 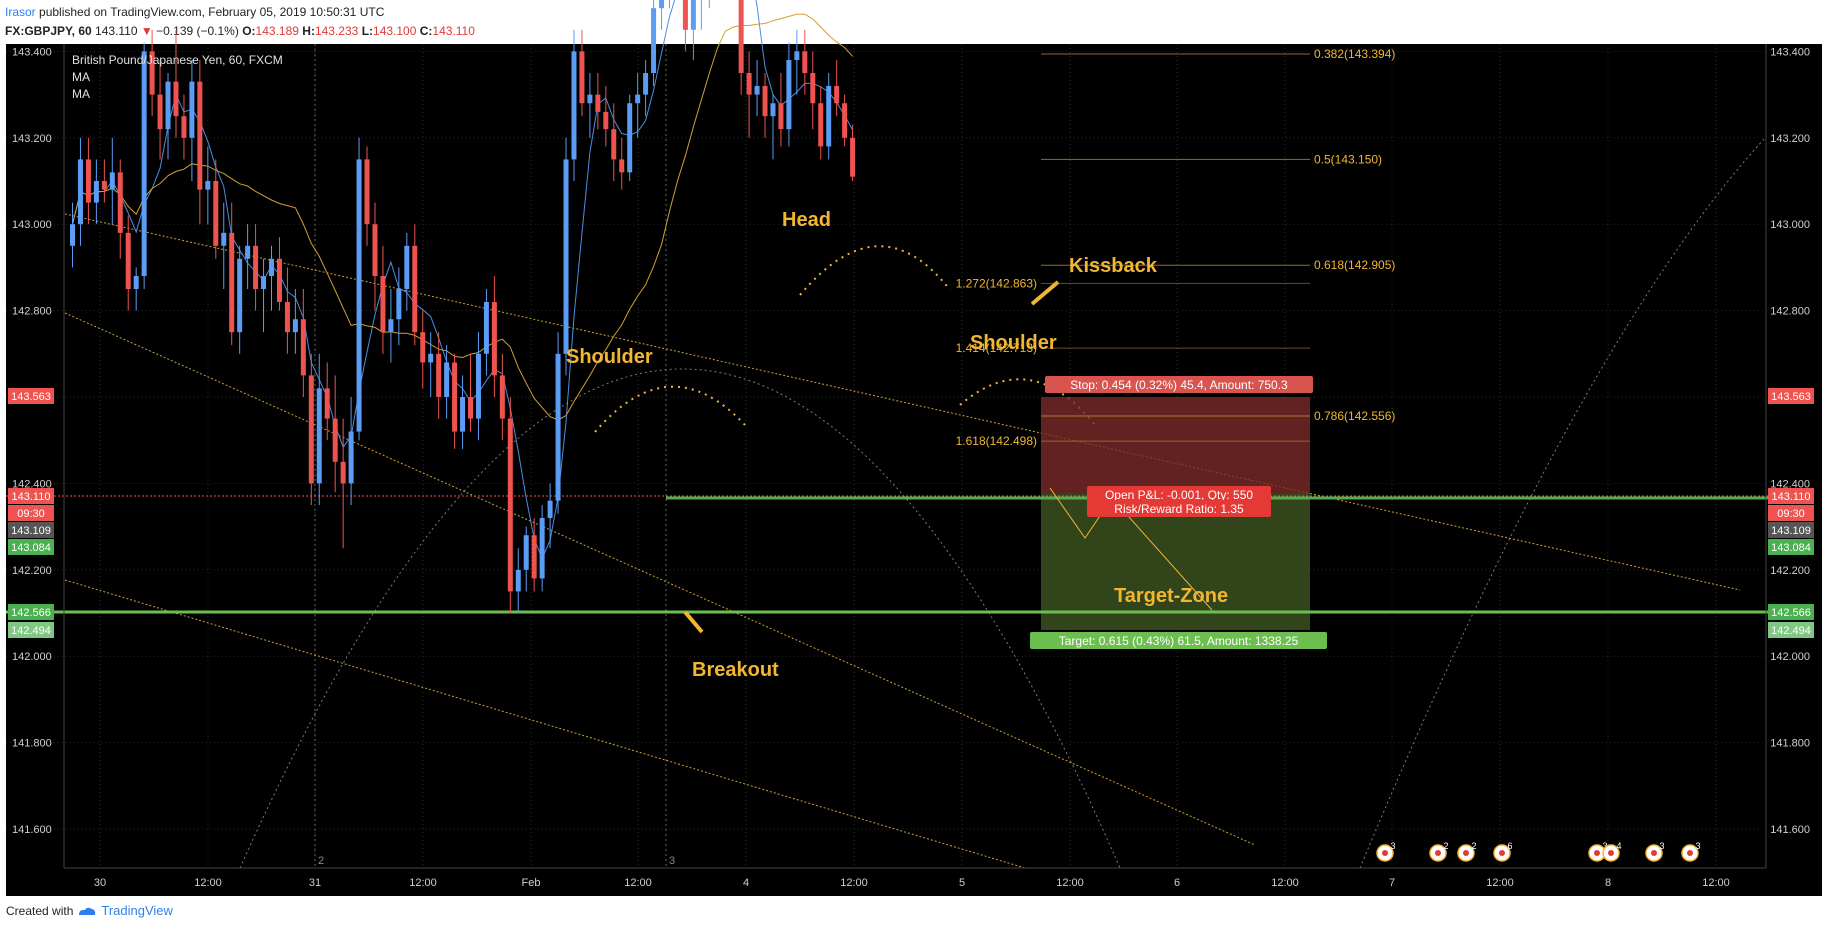 What do you see at coordinates (32, 484) in the screenshot?
I see `y-tick-left: 142.400` at bounding box center [32, 484].